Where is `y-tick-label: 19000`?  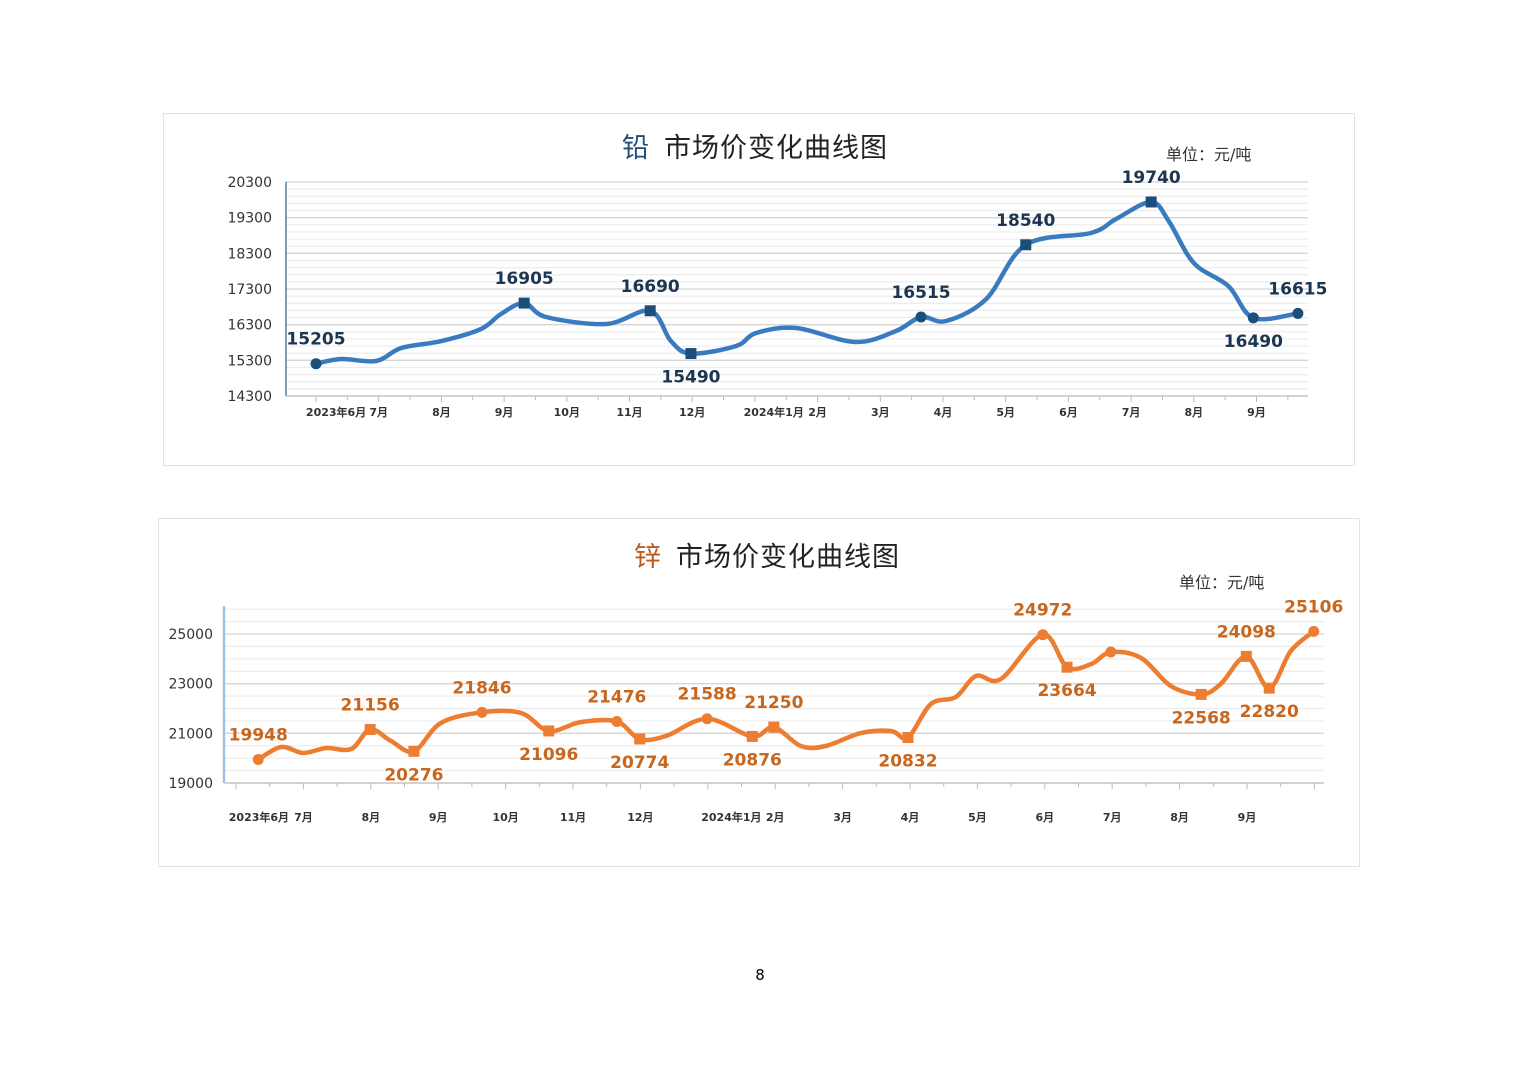
y-tick-label: 19000 is located at coordinates (190, 784).